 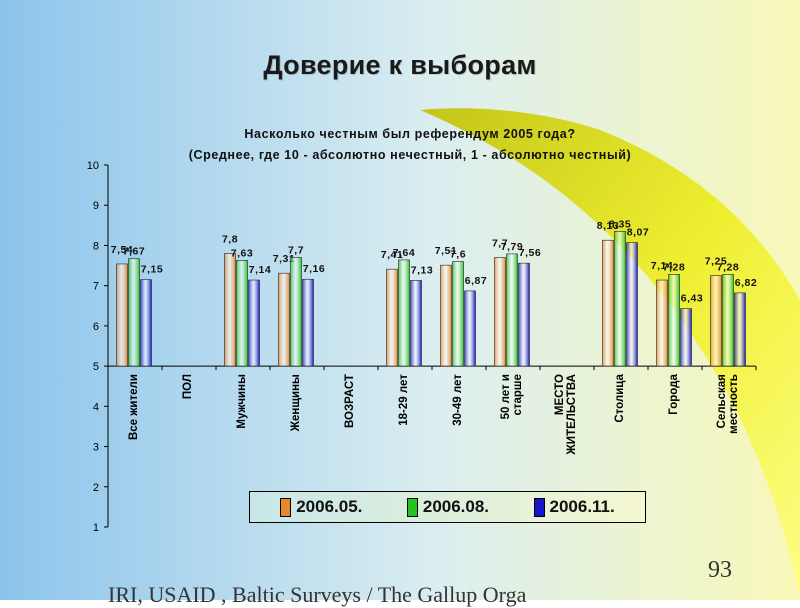 What do you see at coordinates (96, 448) in the screenshot?
I see `y-tick-label: 3` at bounding box center [96, 448].